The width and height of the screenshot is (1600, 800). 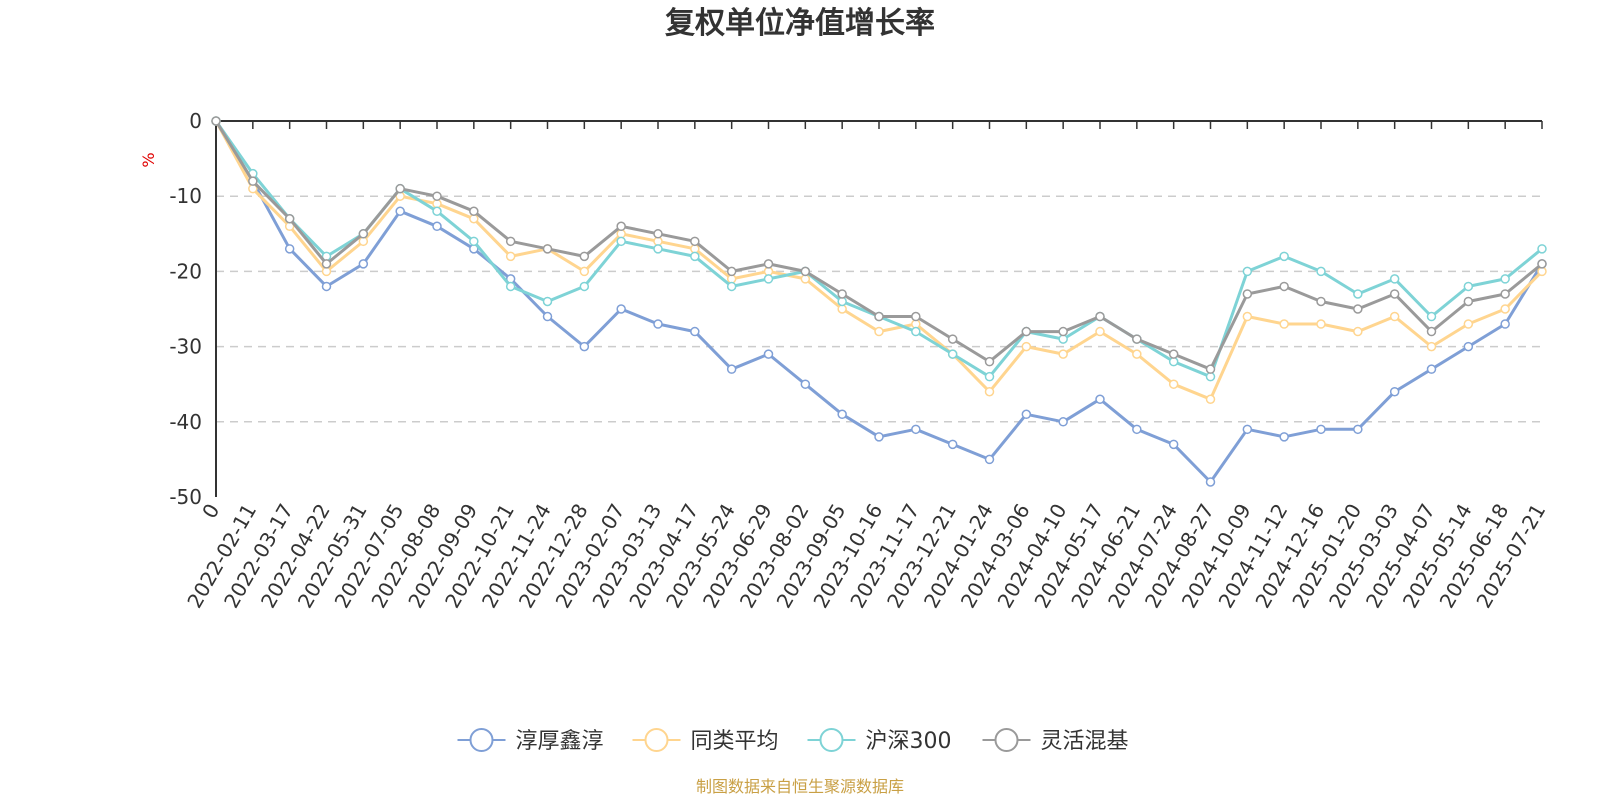 I want to click on y-tick-label: -30, so click(x=185, y=347).